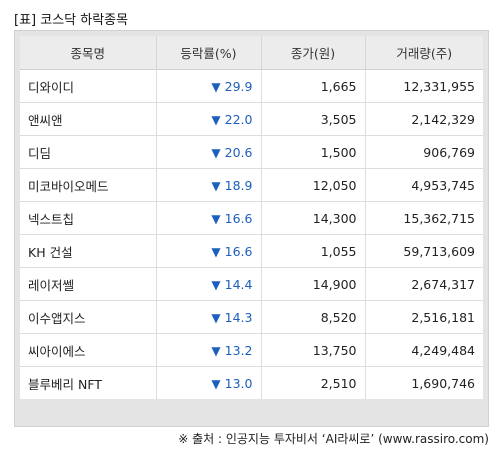 The width and height of the screenshot is (503, 451). What do you see at coordinates (209, 86) in the screenshot?
I see `change-rate-cell: ▼ 29.9` at bounding box center [209, 86].